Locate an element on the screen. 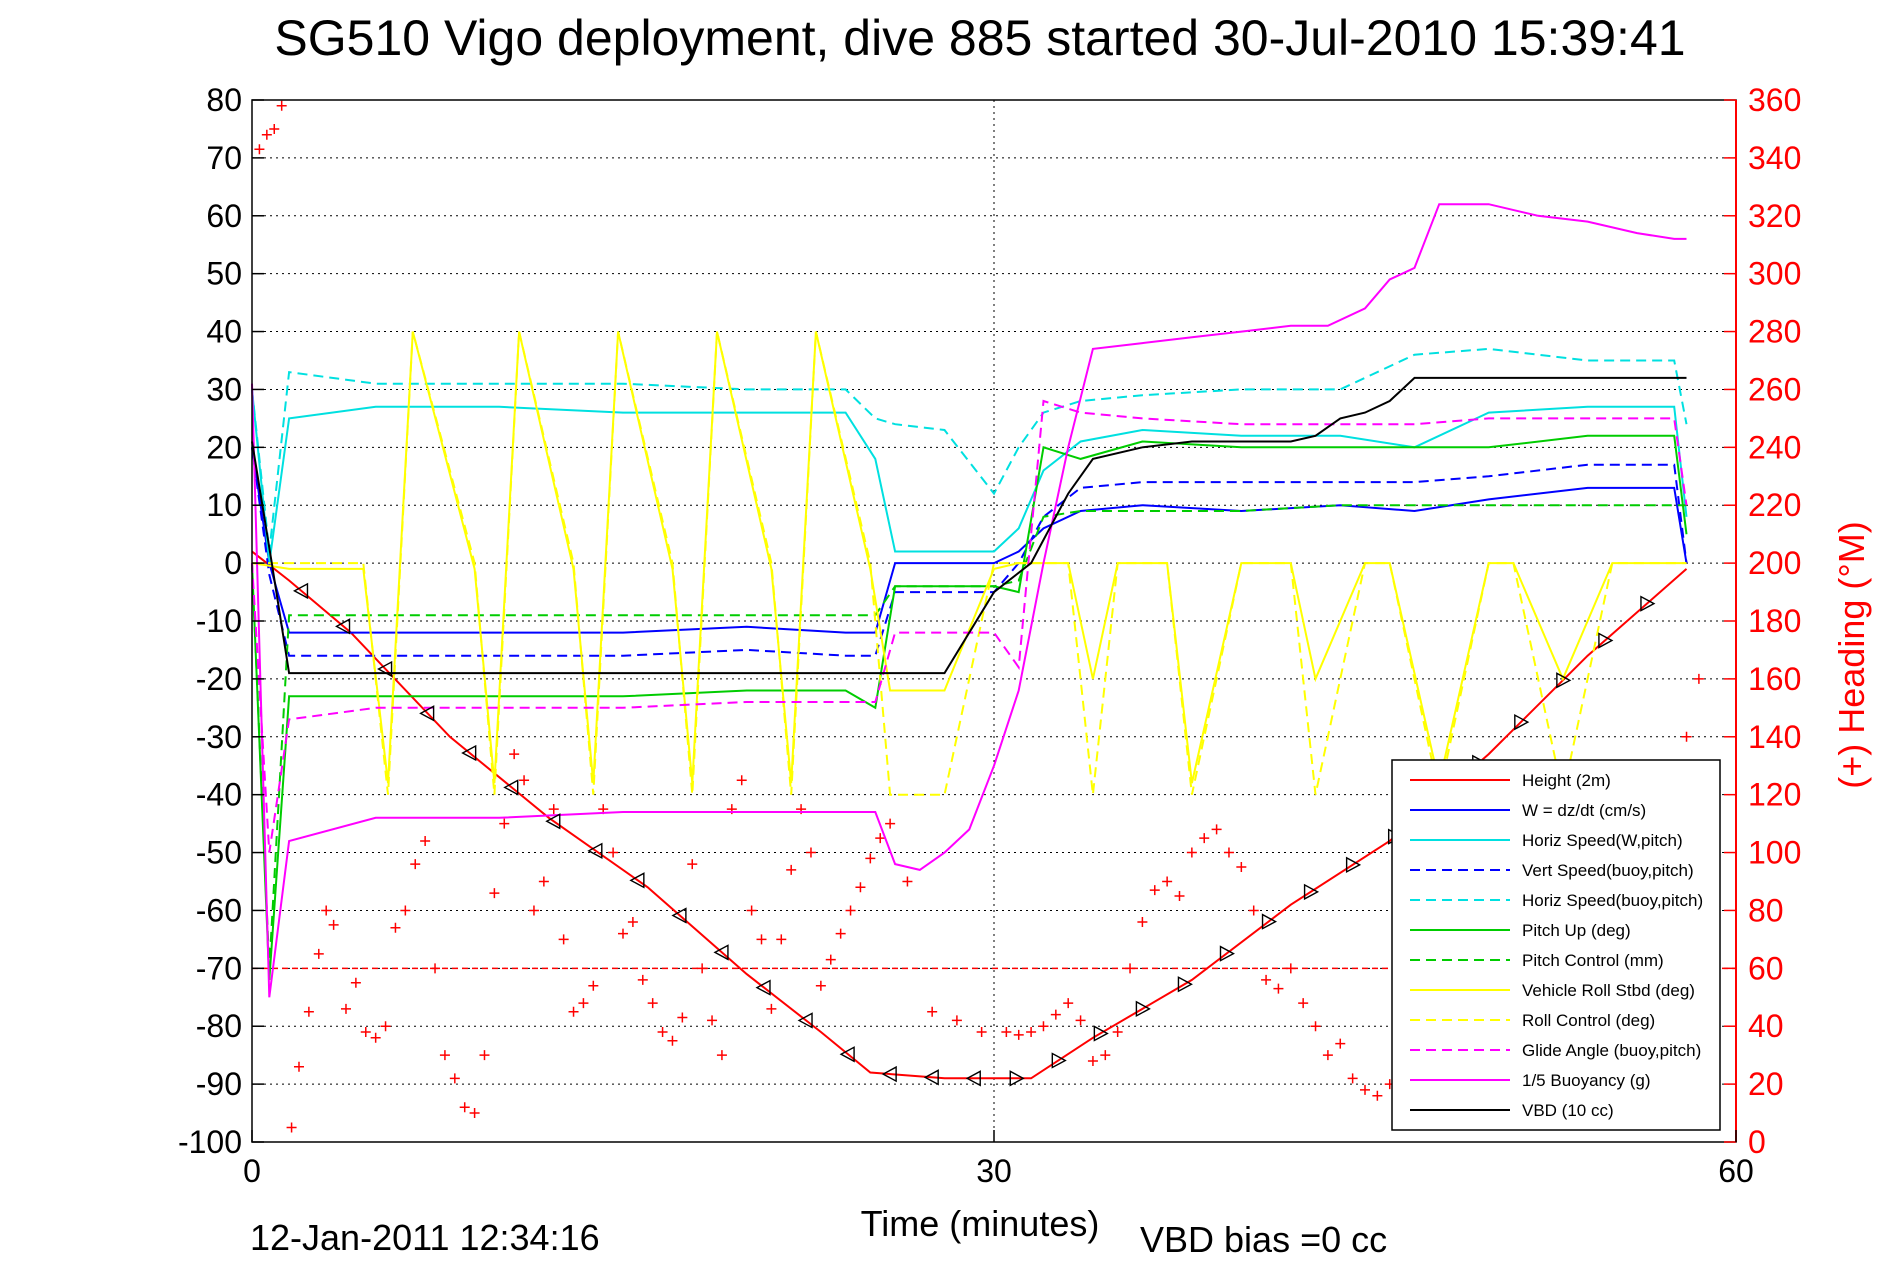 The image size is (1891, 1262). left-tick-label: -40 is located at coordinates (219, 795).